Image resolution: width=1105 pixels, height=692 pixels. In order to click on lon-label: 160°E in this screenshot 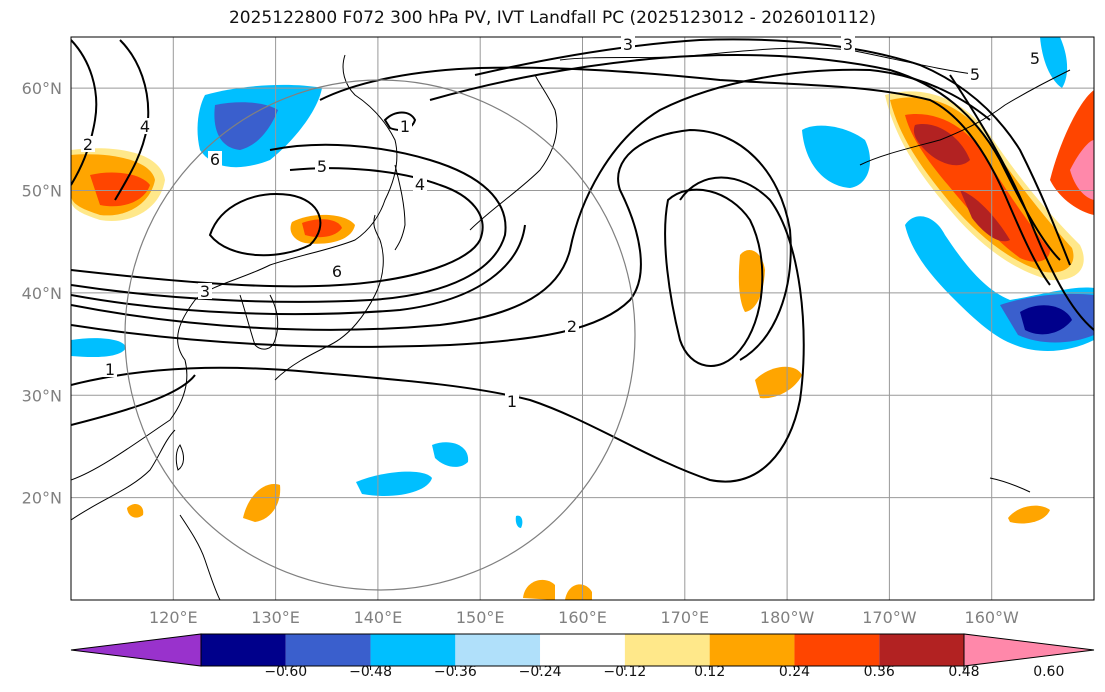, I will do `click(582, 617)`.